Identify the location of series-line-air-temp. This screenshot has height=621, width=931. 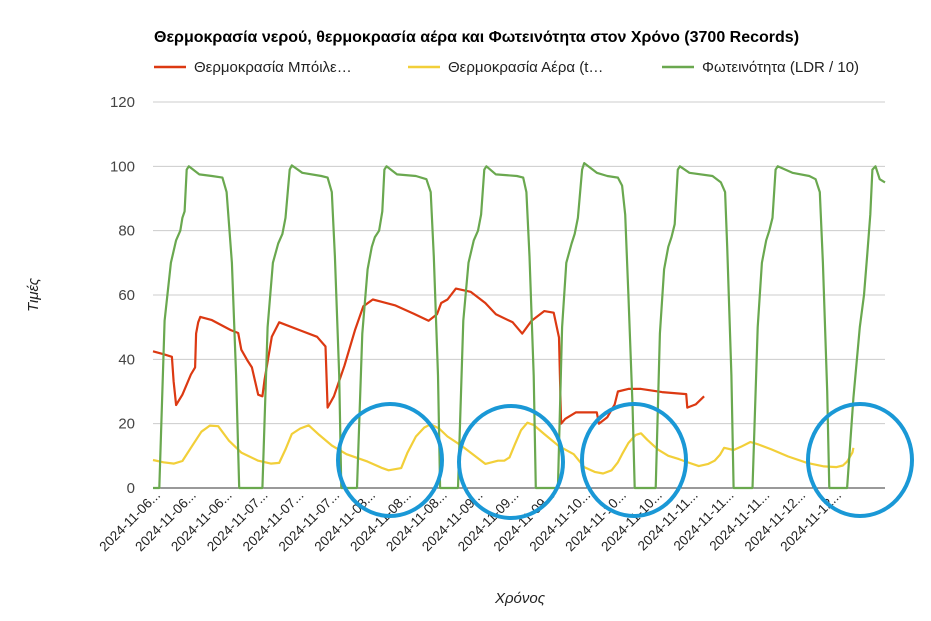
(503, 448).